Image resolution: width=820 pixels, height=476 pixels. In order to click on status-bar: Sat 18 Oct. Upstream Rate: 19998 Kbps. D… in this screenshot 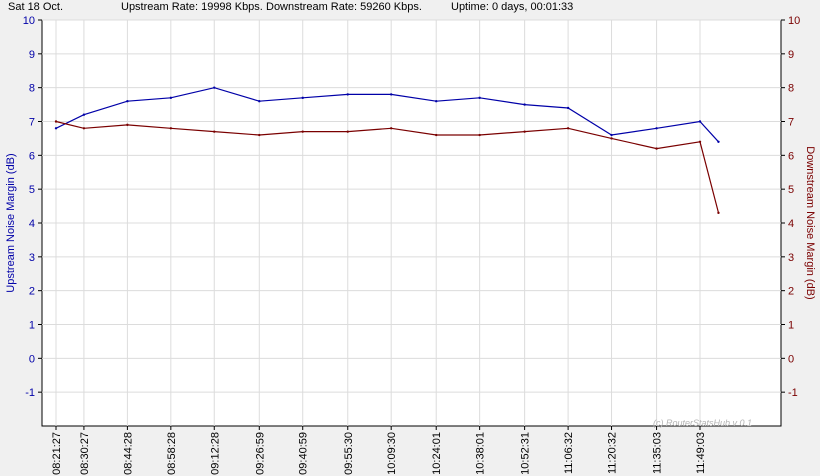, I will do `click(410, 7)`.